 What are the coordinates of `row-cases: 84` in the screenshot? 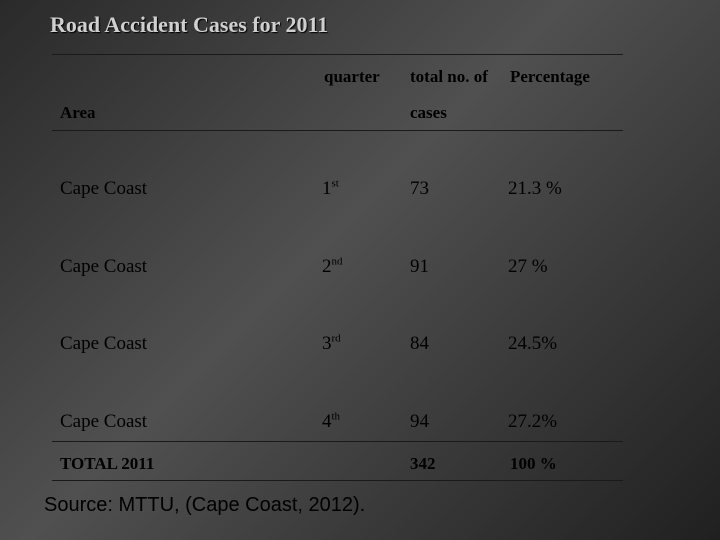 It's located at (419, 343).